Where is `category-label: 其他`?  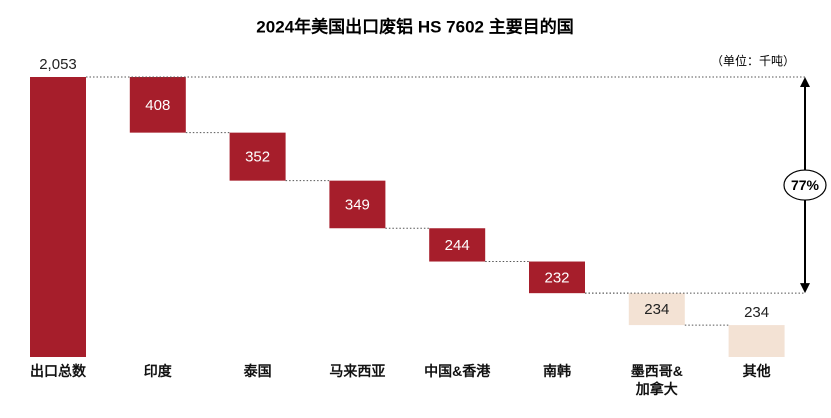 category-label: 其他 is located at coordinates (756, 371).